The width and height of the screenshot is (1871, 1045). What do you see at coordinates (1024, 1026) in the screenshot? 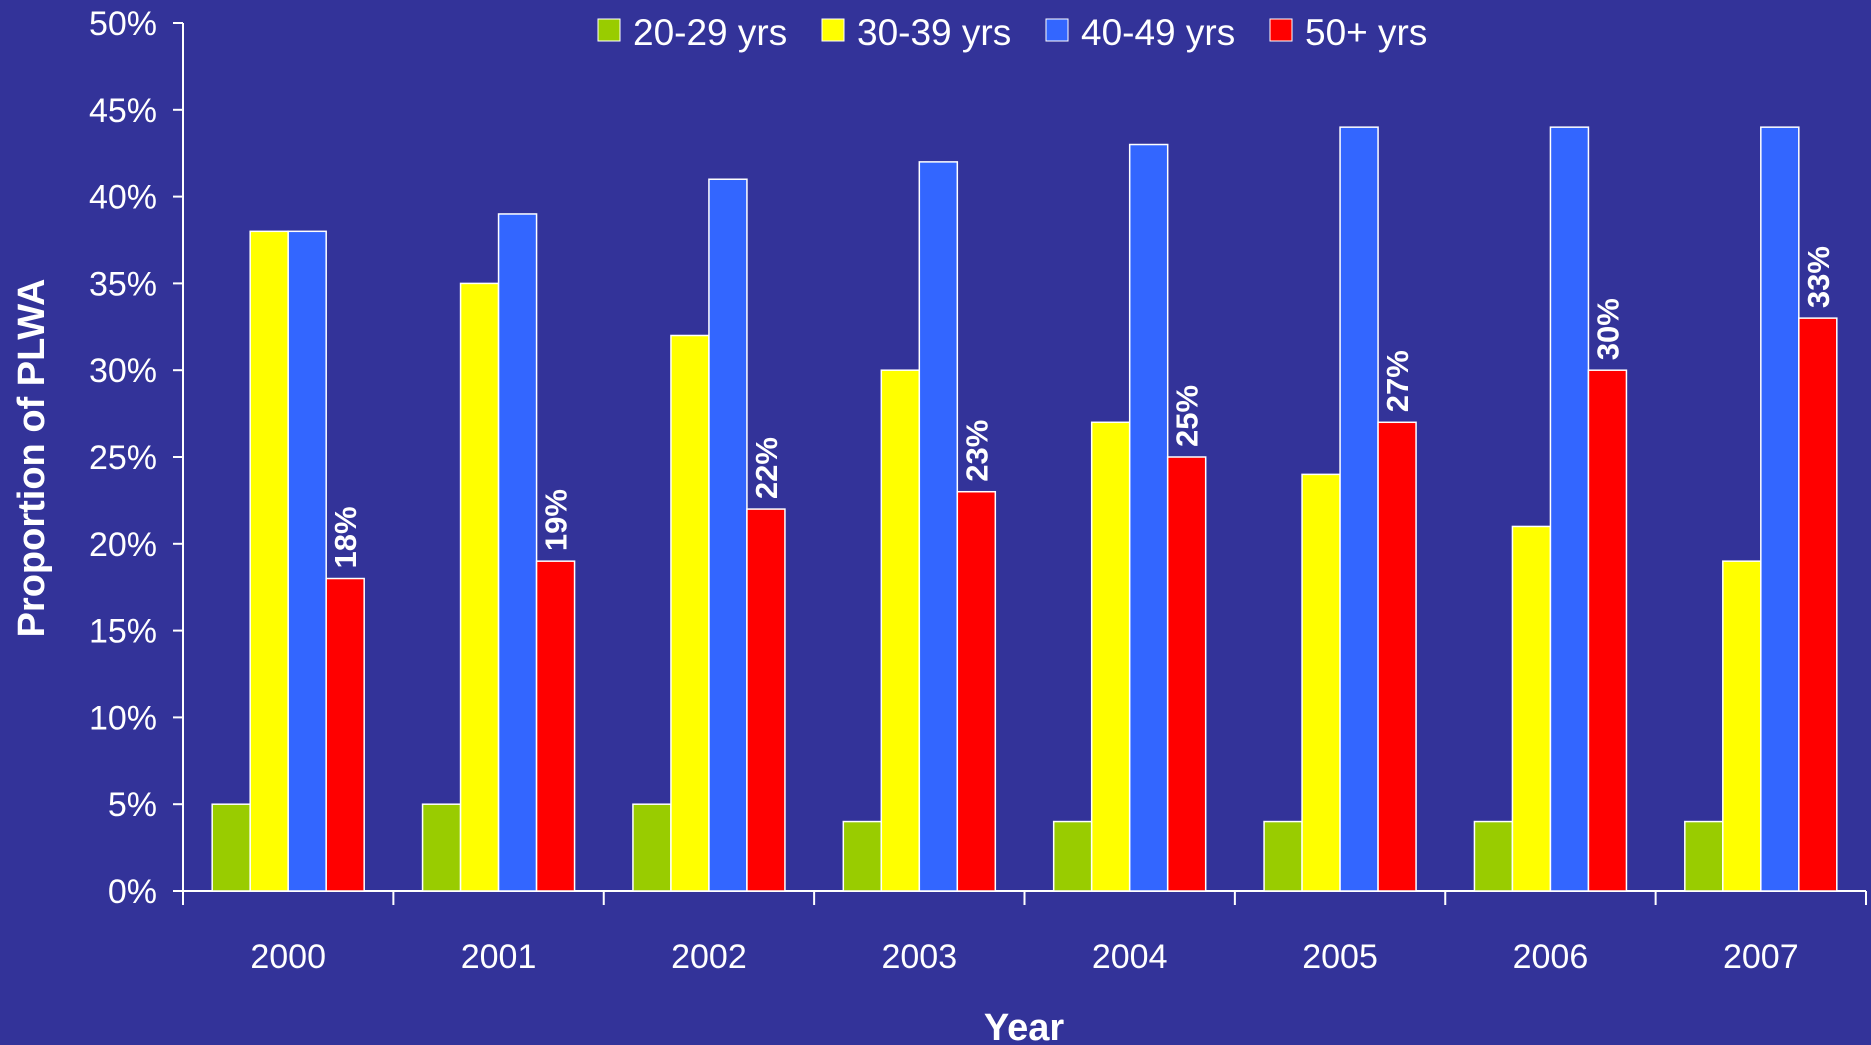
I see `x-axis-title: Year` at bounding box center [1024, 1026].